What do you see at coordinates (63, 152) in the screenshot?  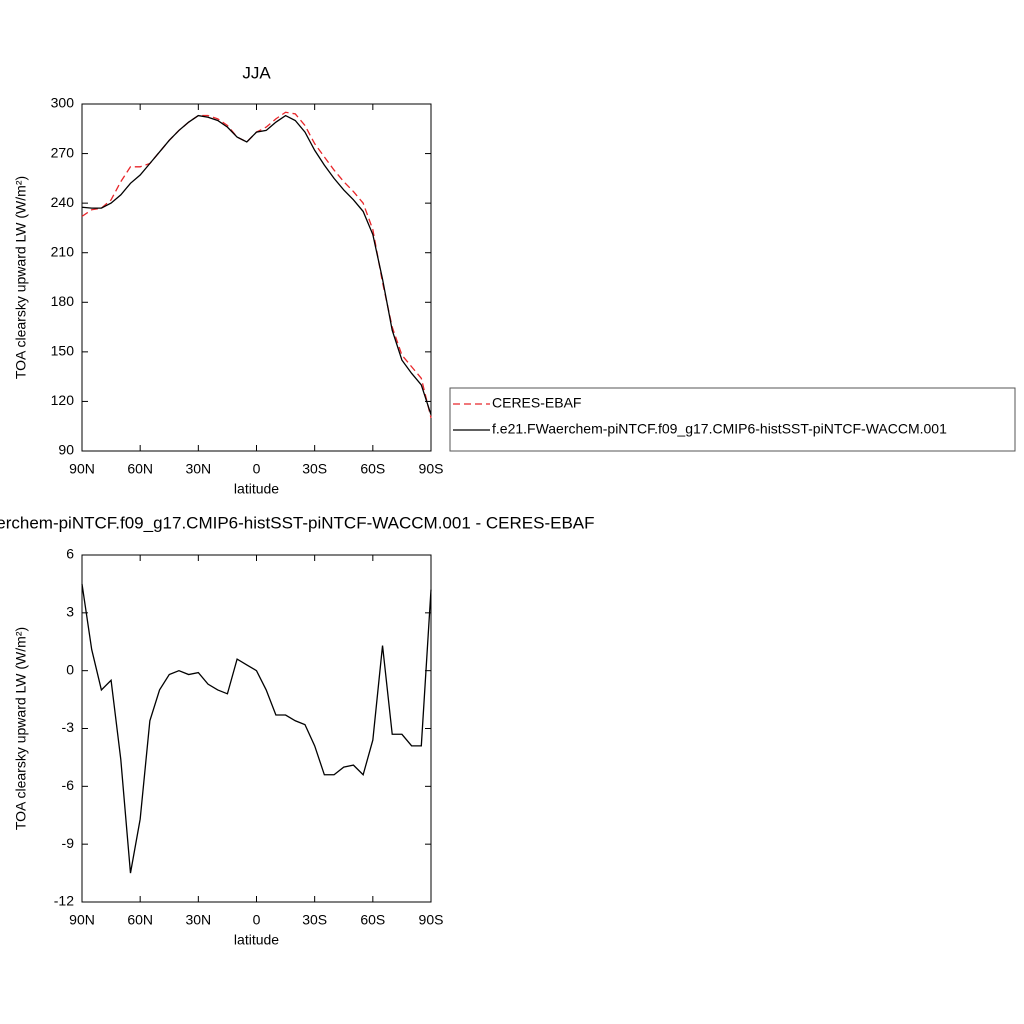 I see `y-tick-label: 270` at bounding box center [63, 152].